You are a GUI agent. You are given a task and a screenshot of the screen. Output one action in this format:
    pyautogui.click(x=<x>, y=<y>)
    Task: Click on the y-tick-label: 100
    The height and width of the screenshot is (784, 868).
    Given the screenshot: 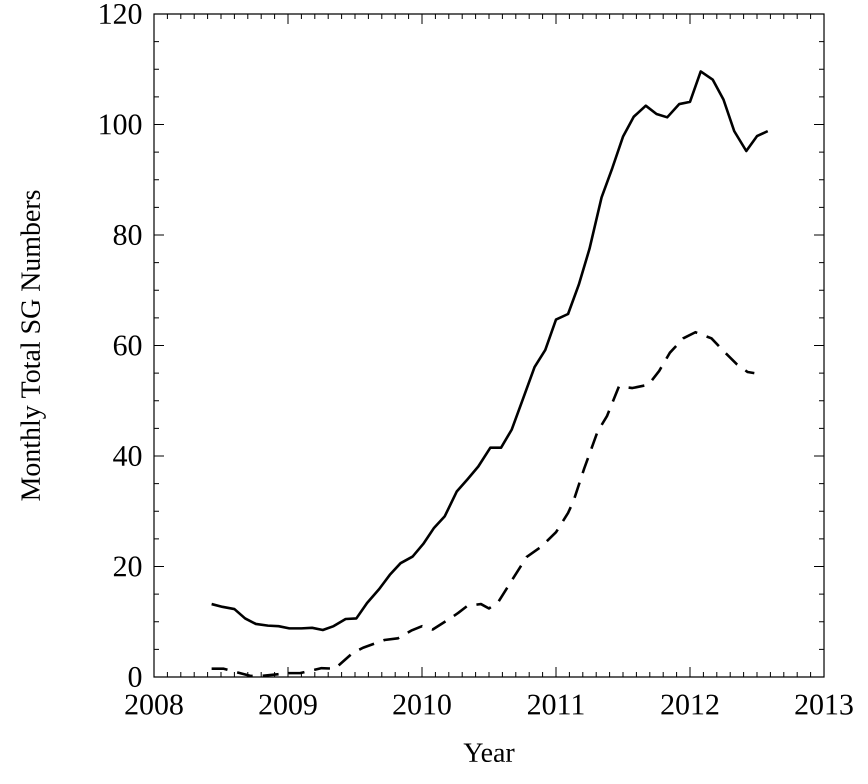 What is the action you would take?
    pyautogui.click(x=121, y=124)
    